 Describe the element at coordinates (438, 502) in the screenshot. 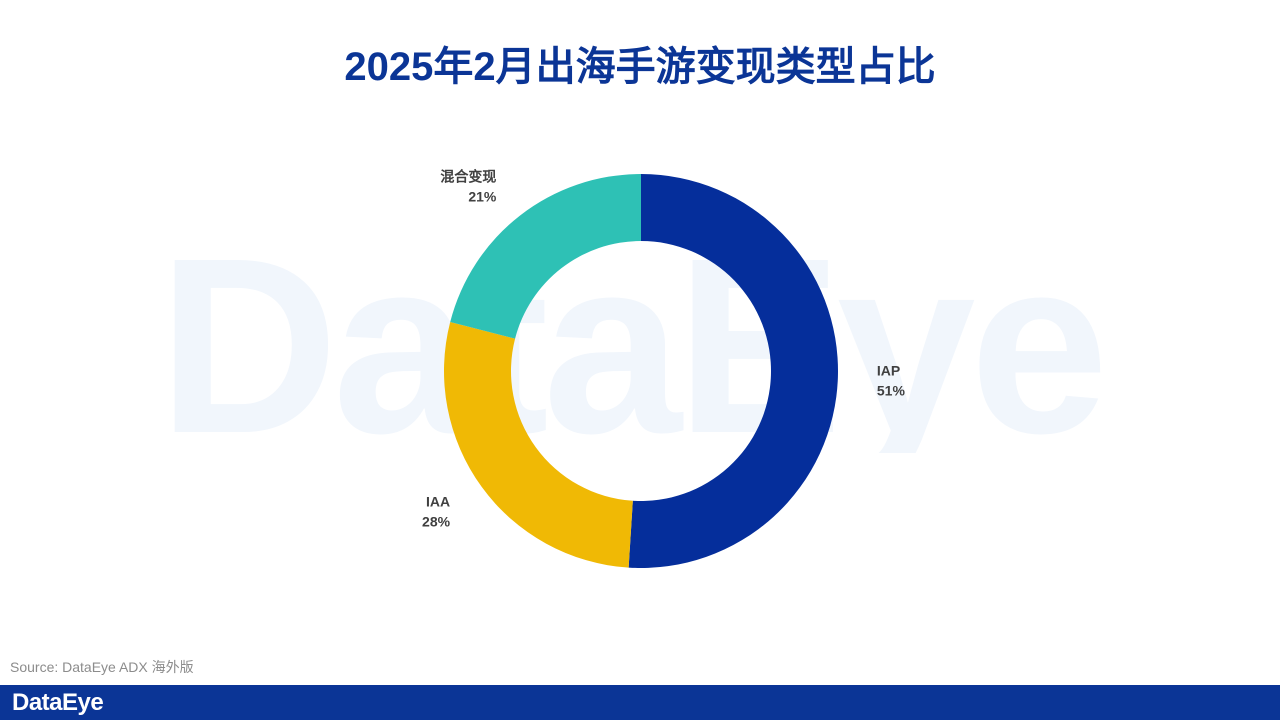

I see `slice-name-2: IAA` at that location.